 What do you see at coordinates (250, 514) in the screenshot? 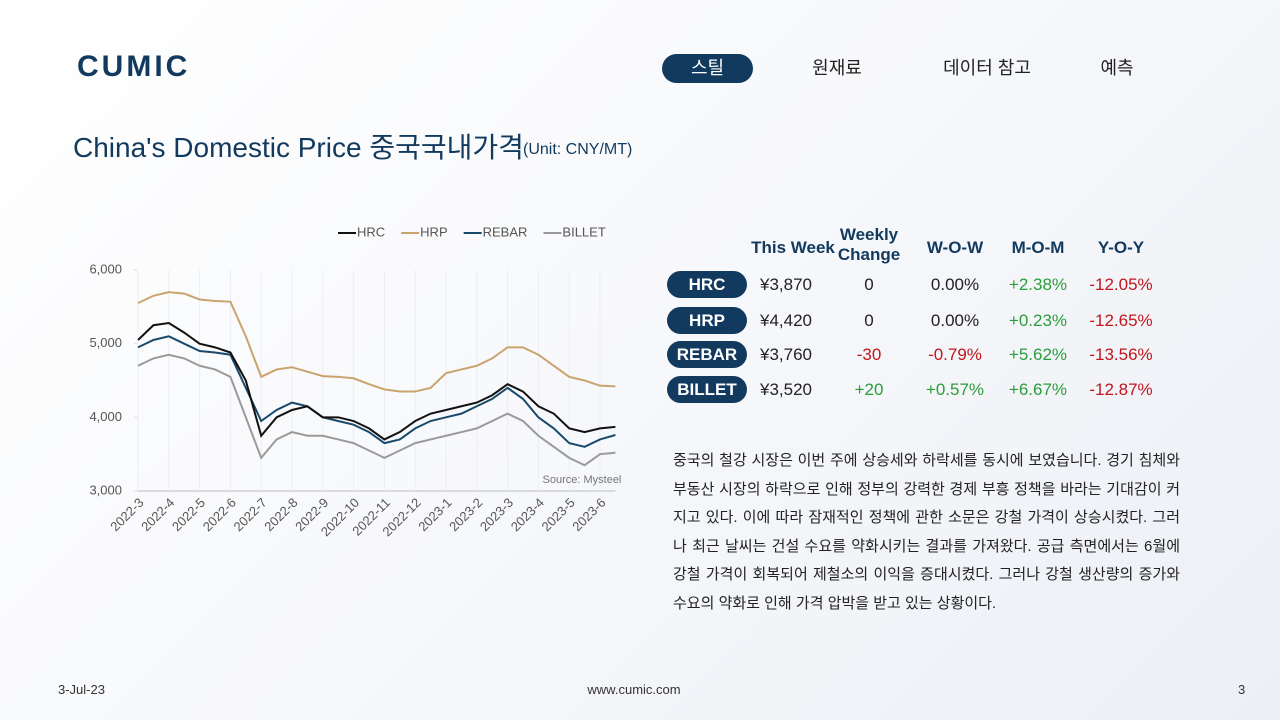
I see `x-tick-label: 2022-7` at bounding box center [250, 514].